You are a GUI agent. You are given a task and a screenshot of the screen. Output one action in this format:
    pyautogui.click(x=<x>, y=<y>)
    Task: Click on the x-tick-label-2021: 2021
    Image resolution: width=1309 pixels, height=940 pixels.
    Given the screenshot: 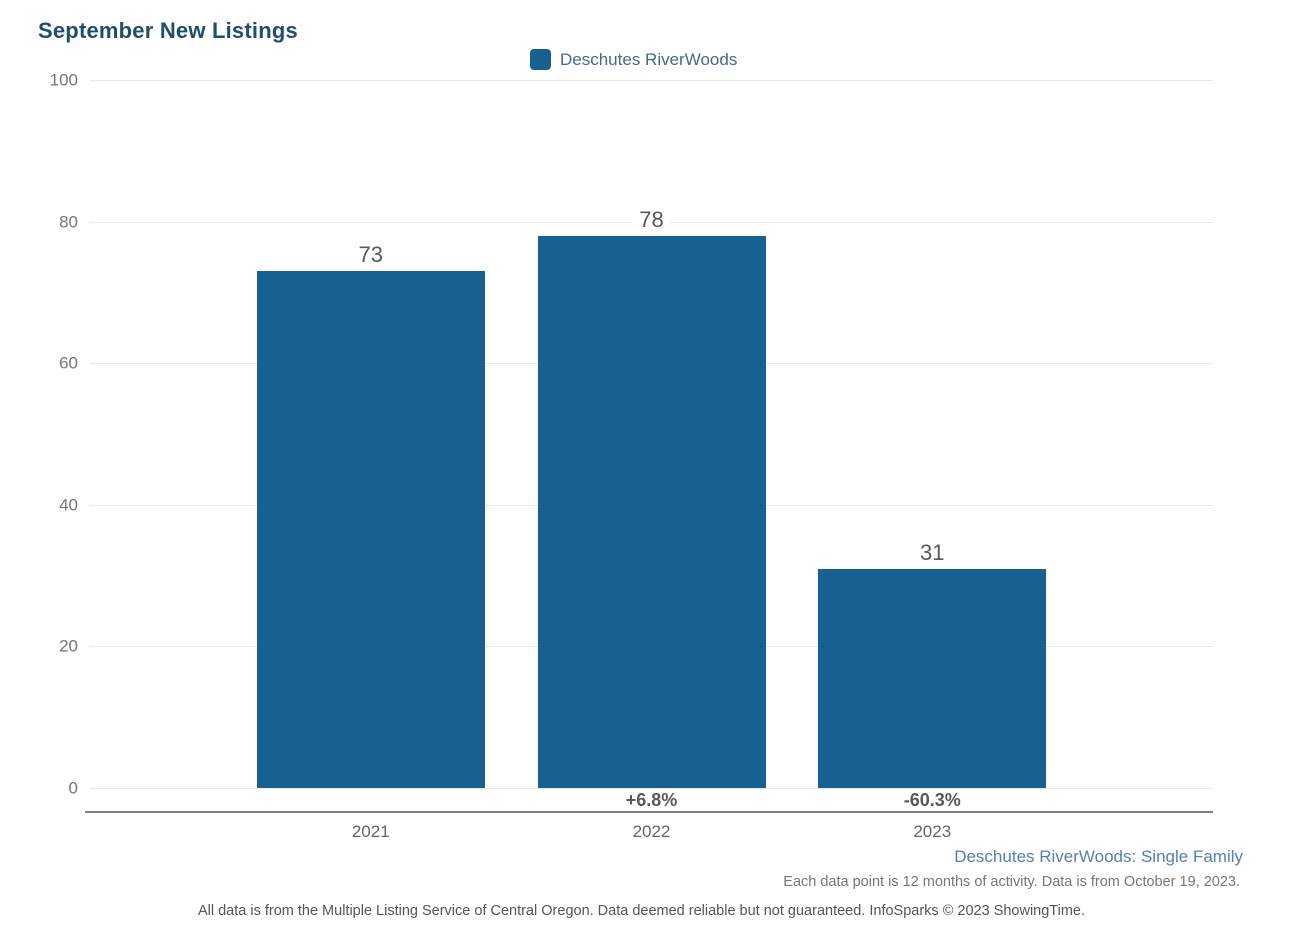 What is the action you would take?
    pyautogui.click(x=370, y=831)
    